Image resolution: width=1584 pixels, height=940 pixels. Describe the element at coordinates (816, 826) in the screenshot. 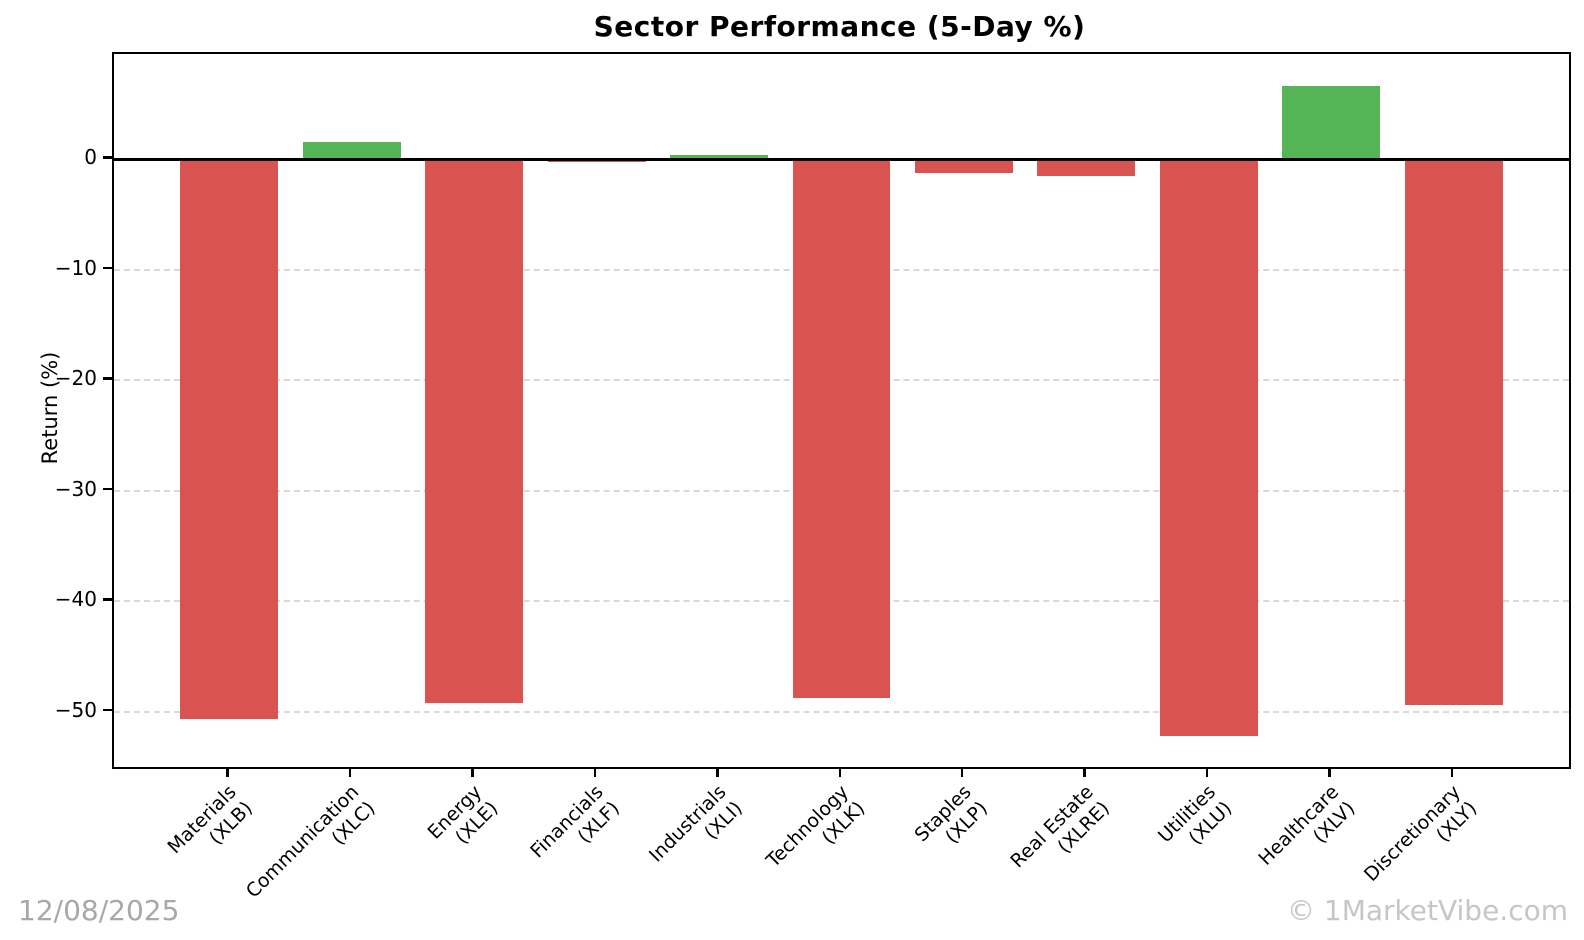

I see `x-tick-label: Technology (XLK)` at that location.